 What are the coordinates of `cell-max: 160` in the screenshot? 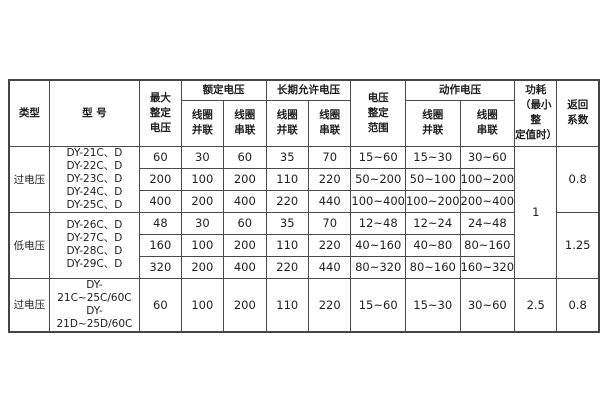 It's located at (160, 245).